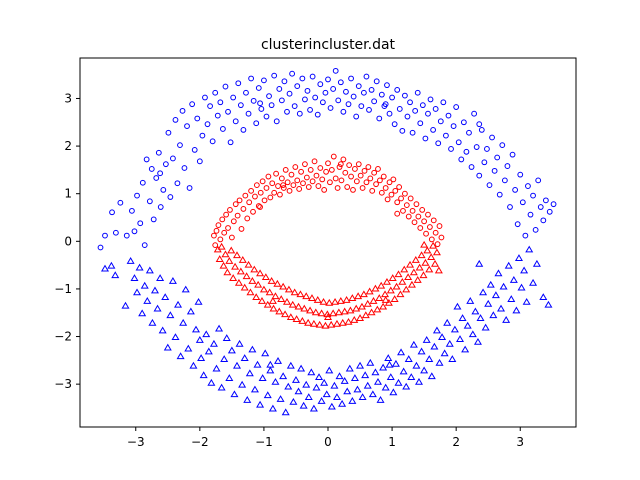  I want to click on chart-title: clusterincluster.dat, so click(328, 45).